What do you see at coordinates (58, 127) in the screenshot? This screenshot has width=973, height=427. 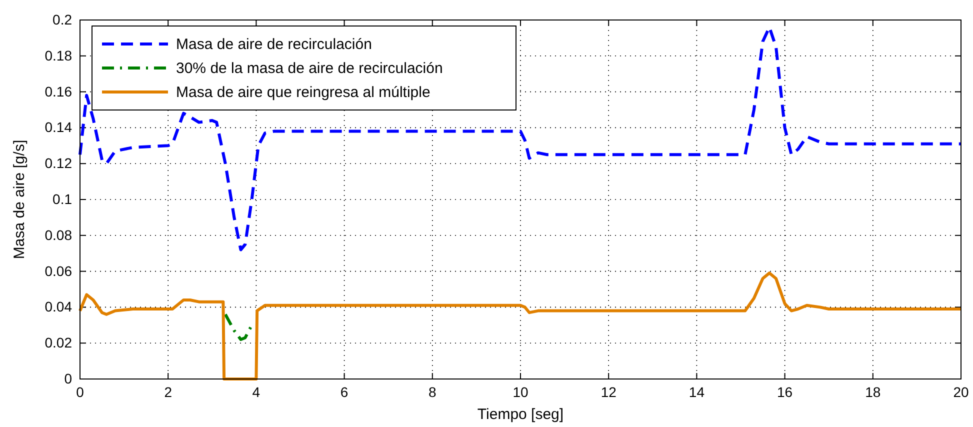 I see `y-tick-label: 0.14` at bounding box center [58, 127].